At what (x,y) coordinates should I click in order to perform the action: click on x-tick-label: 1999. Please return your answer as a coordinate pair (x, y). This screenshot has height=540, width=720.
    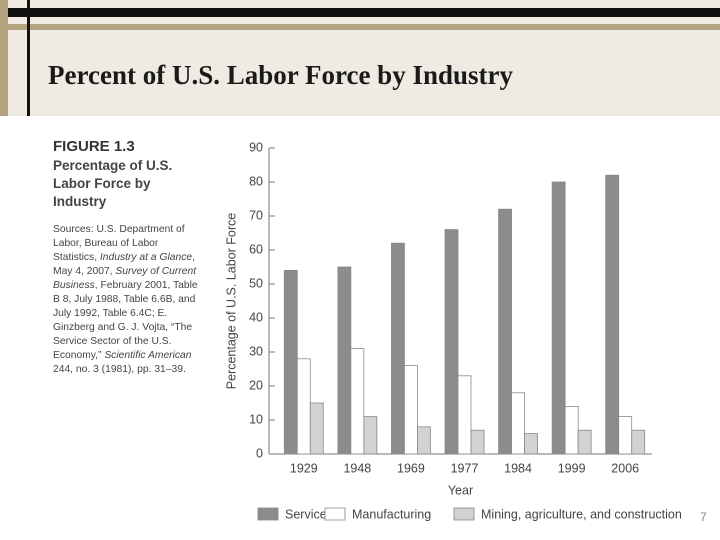
    Looking at the image, I should click on (572, 468).